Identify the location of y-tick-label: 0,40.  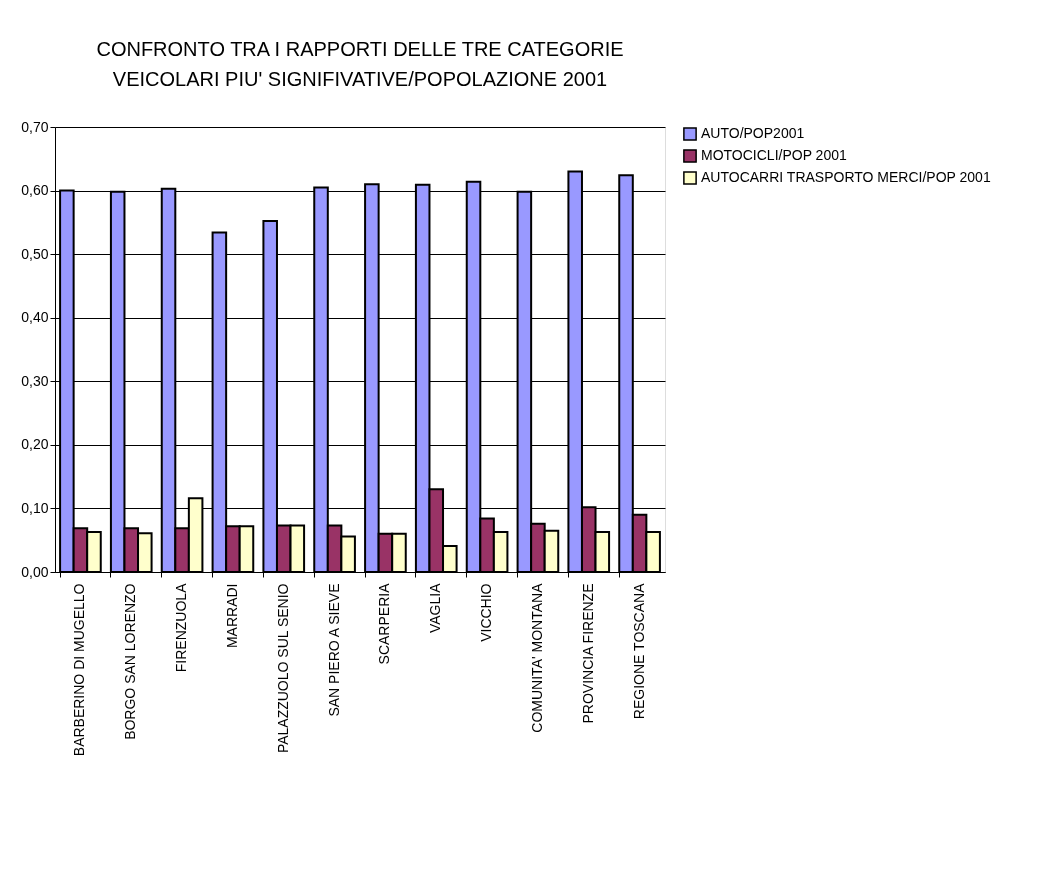
(35, 317).